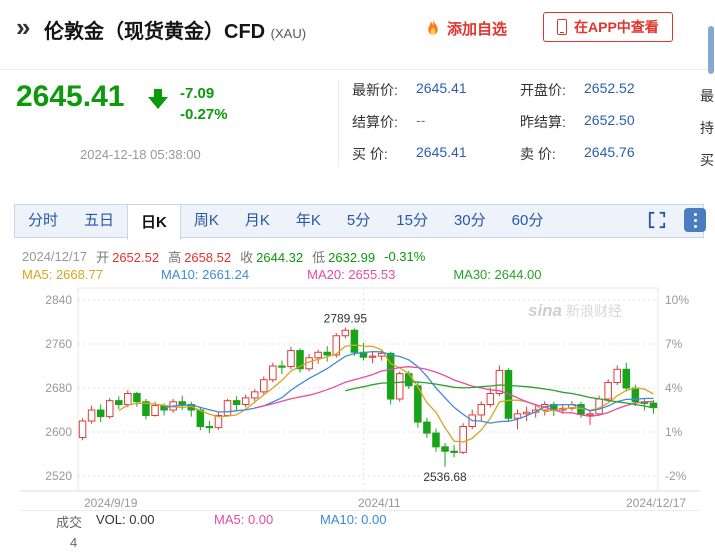  Describe the element at coordinates (527, 220) in the screenshot. I see `tab-60min: 60分` at that location.